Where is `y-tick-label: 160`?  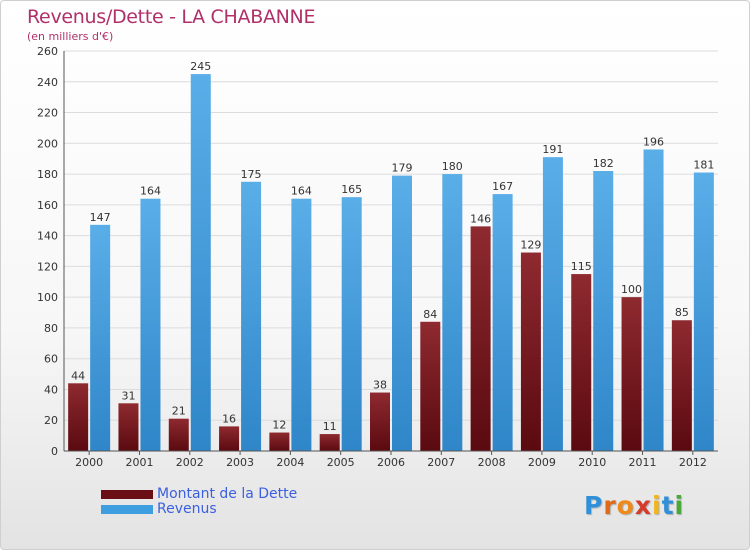
y-tick-label: 160 is located at coordinates (47, 205).